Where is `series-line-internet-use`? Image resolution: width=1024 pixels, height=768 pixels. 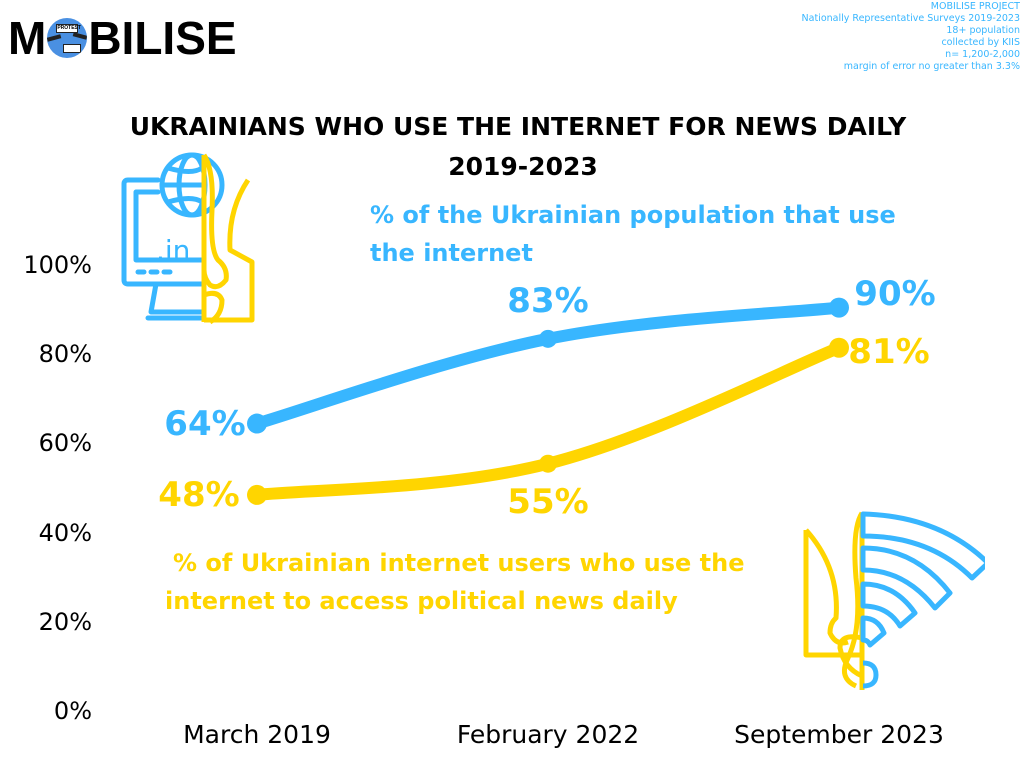
series-line-internet-use is located at coordinates (548, 365).